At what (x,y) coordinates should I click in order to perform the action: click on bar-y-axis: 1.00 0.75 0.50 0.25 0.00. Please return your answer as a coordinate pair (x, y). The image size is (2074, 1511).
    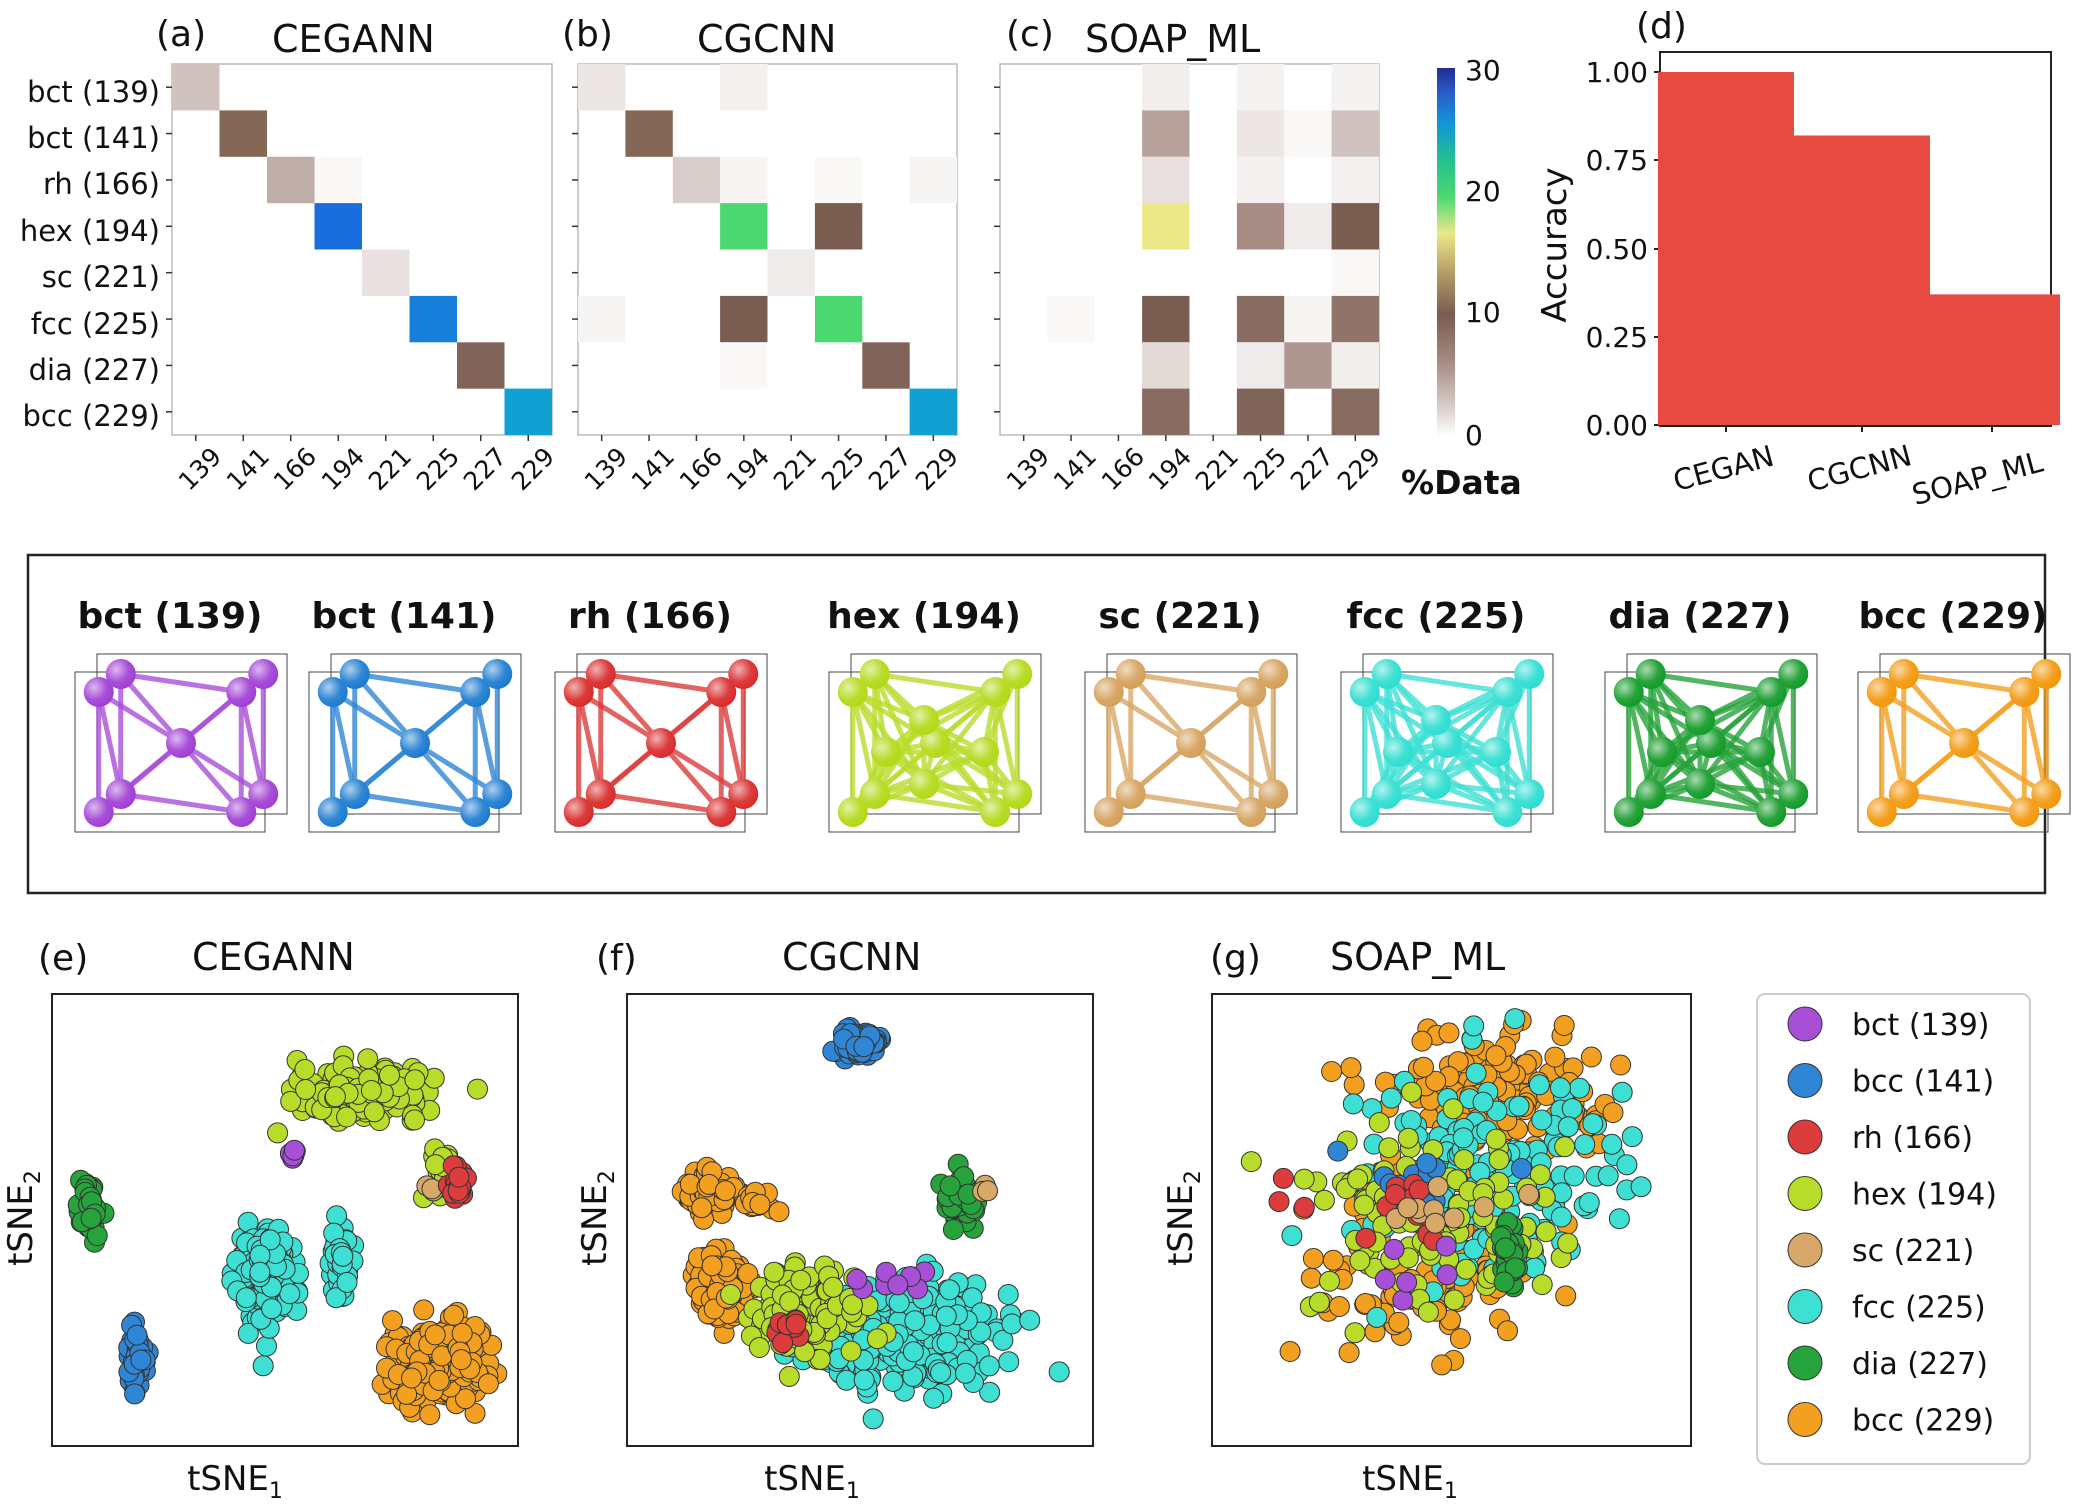
    Looking at the image, I should click on (1623, 249).